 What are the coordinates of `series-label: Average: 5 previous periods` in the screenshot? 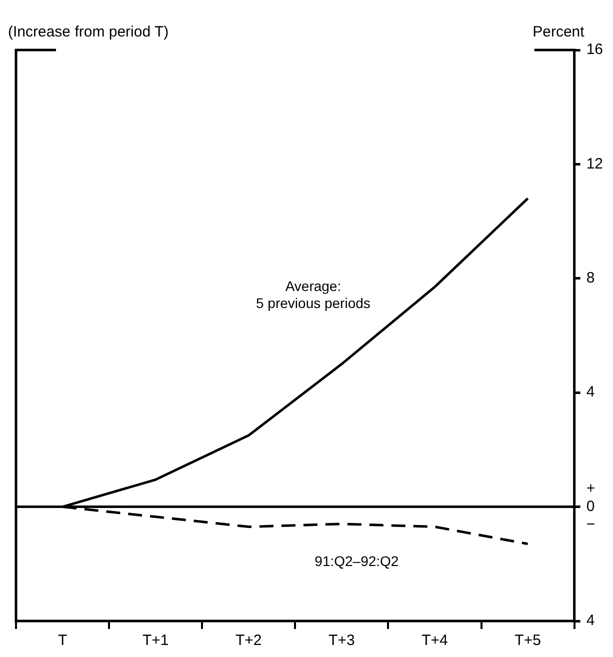 It's located at (313, 294).